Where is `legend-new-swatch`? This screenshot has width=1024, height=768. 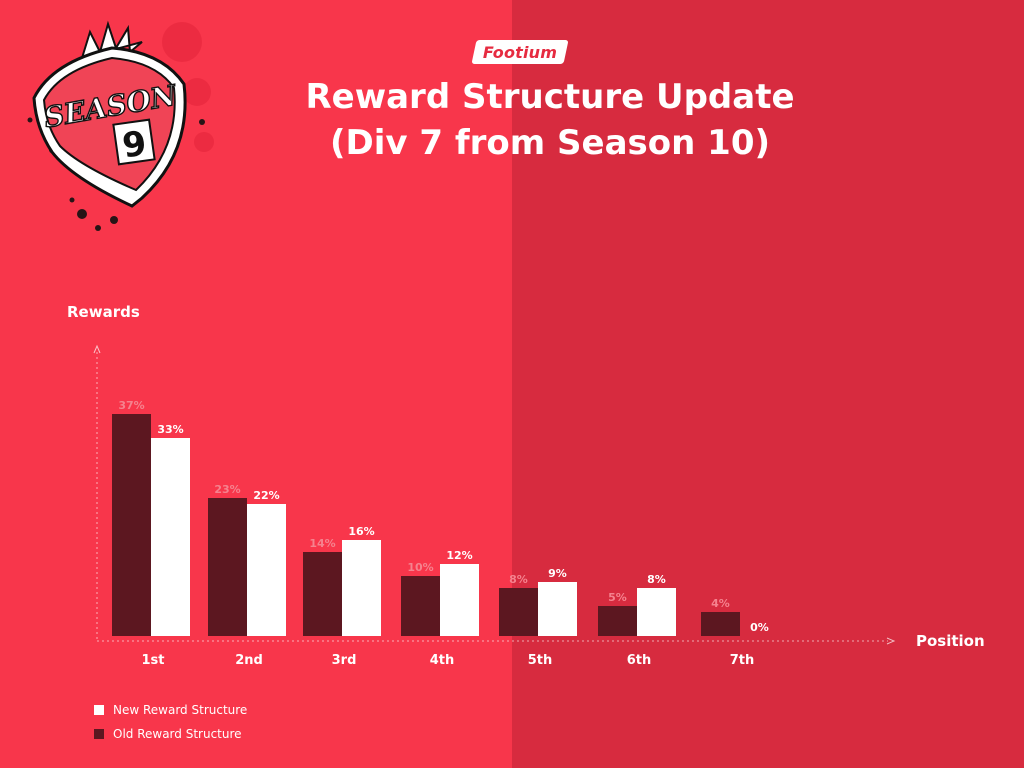 legend-new-swatch is located at coordinates (99, 710).